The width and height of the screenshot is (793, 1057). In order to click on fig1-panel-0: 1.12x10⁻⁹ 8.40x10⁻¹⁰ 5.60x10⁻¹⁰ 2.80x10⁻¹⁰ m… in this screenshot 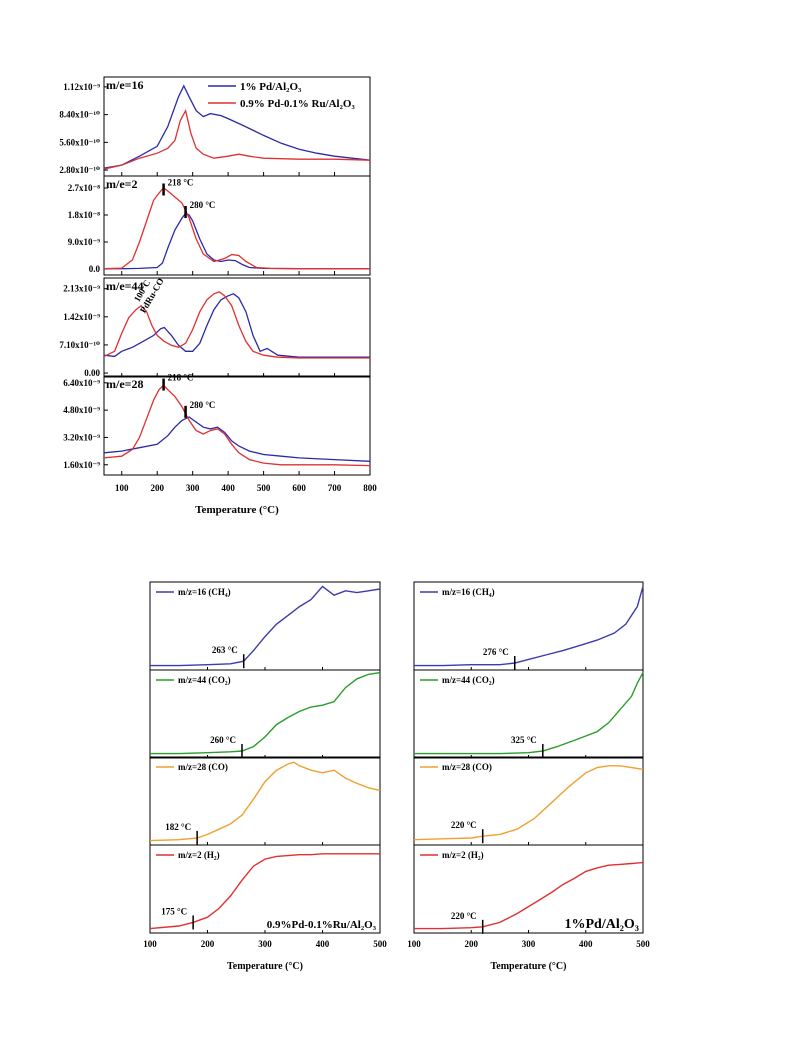, I will do `click(215, 126)`.